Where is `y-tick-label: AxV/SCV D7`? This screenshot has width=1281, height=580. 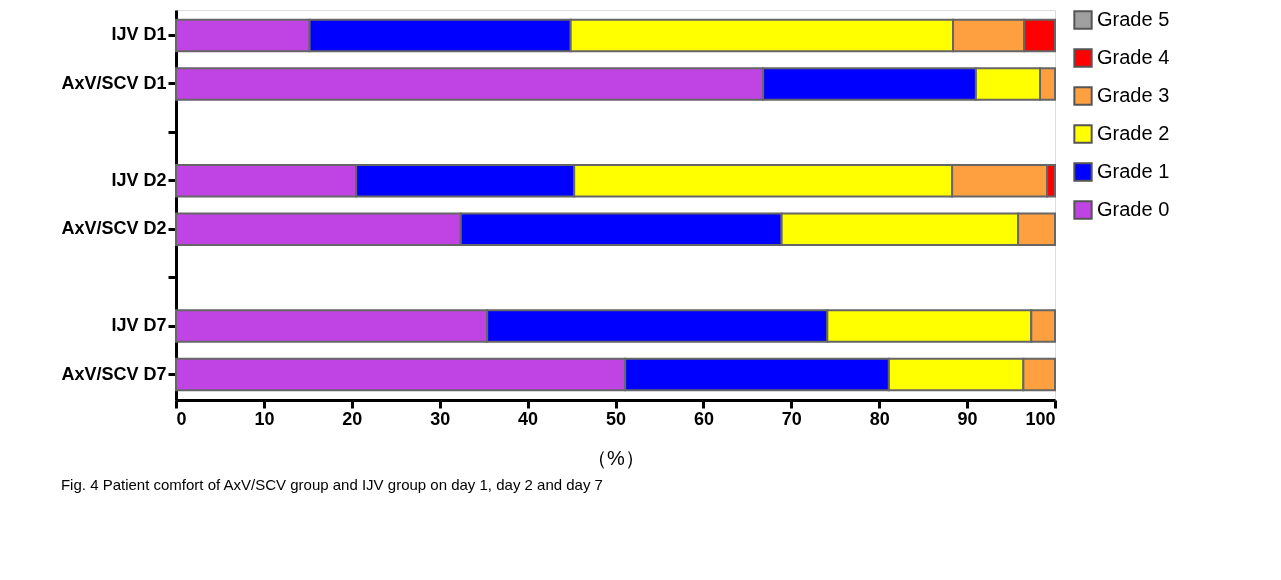
y-tick-label: AxV/SCV D7 is located at coordinates (114, 373).